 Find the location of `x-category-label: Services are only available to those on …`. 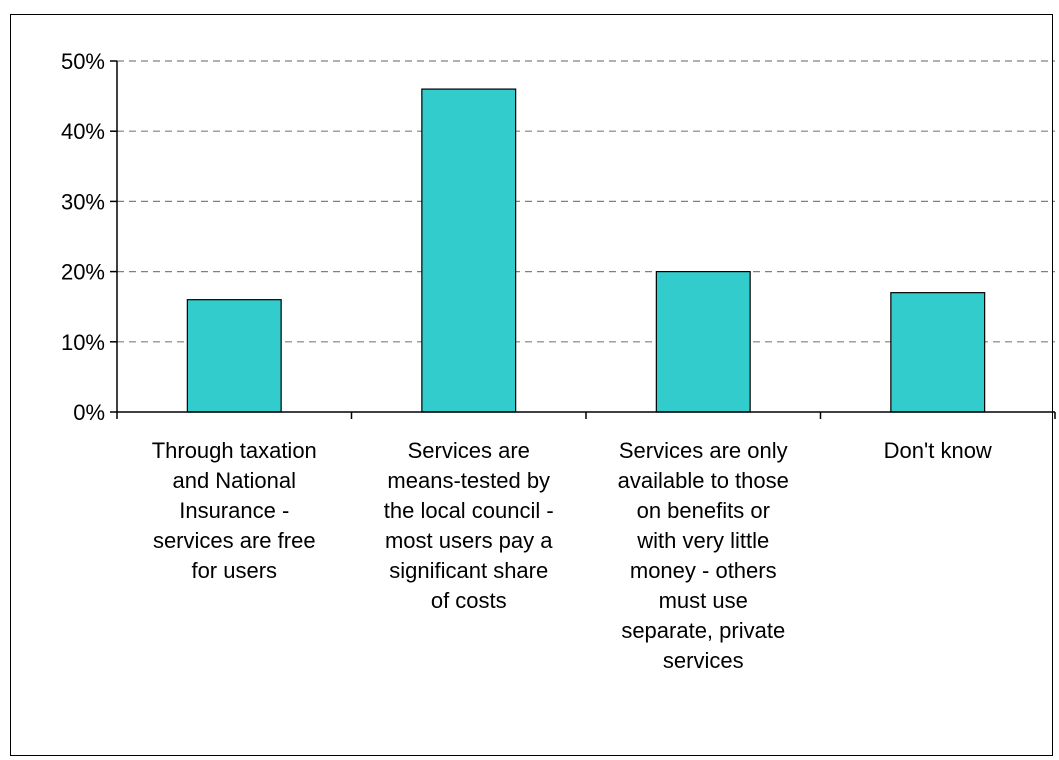

x-category-label: Services are only available to those on … is located at coordinates (703, 555).